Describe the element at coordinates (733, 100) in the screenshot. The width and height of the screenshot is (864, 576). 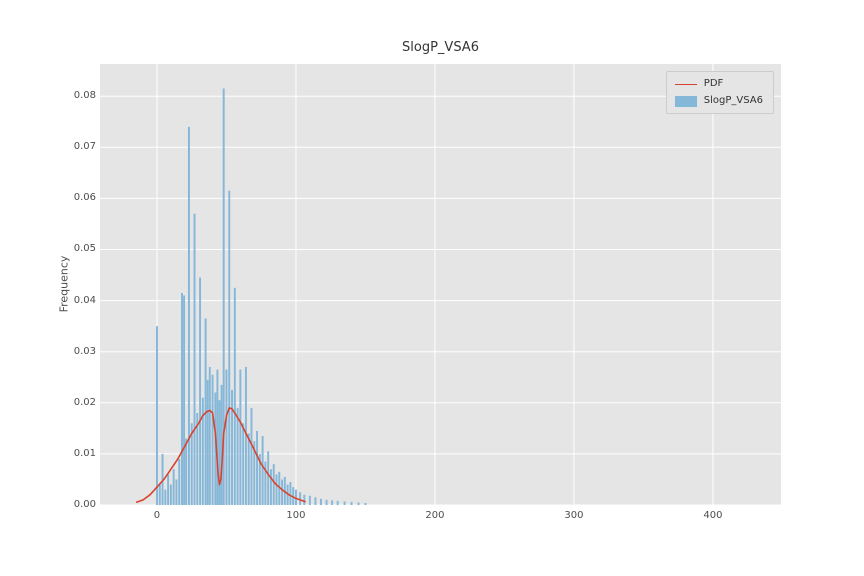
I see `legend-label-histogram: SlogP_VSA6` at that location.